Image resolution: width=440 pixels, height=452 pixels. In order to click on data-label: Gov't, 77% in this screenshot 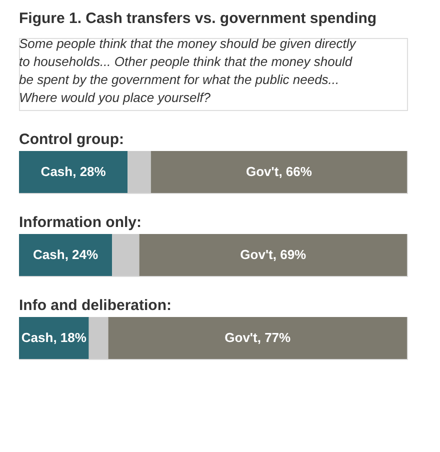, I will do `click(258, 337)`.